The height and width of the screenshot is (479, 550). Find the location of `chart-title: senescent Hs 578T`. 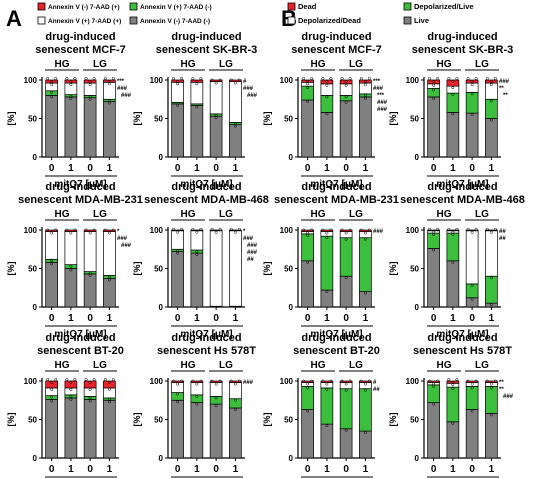

chart-title: senescent Hs 578T is located at coordinates (206, 351).